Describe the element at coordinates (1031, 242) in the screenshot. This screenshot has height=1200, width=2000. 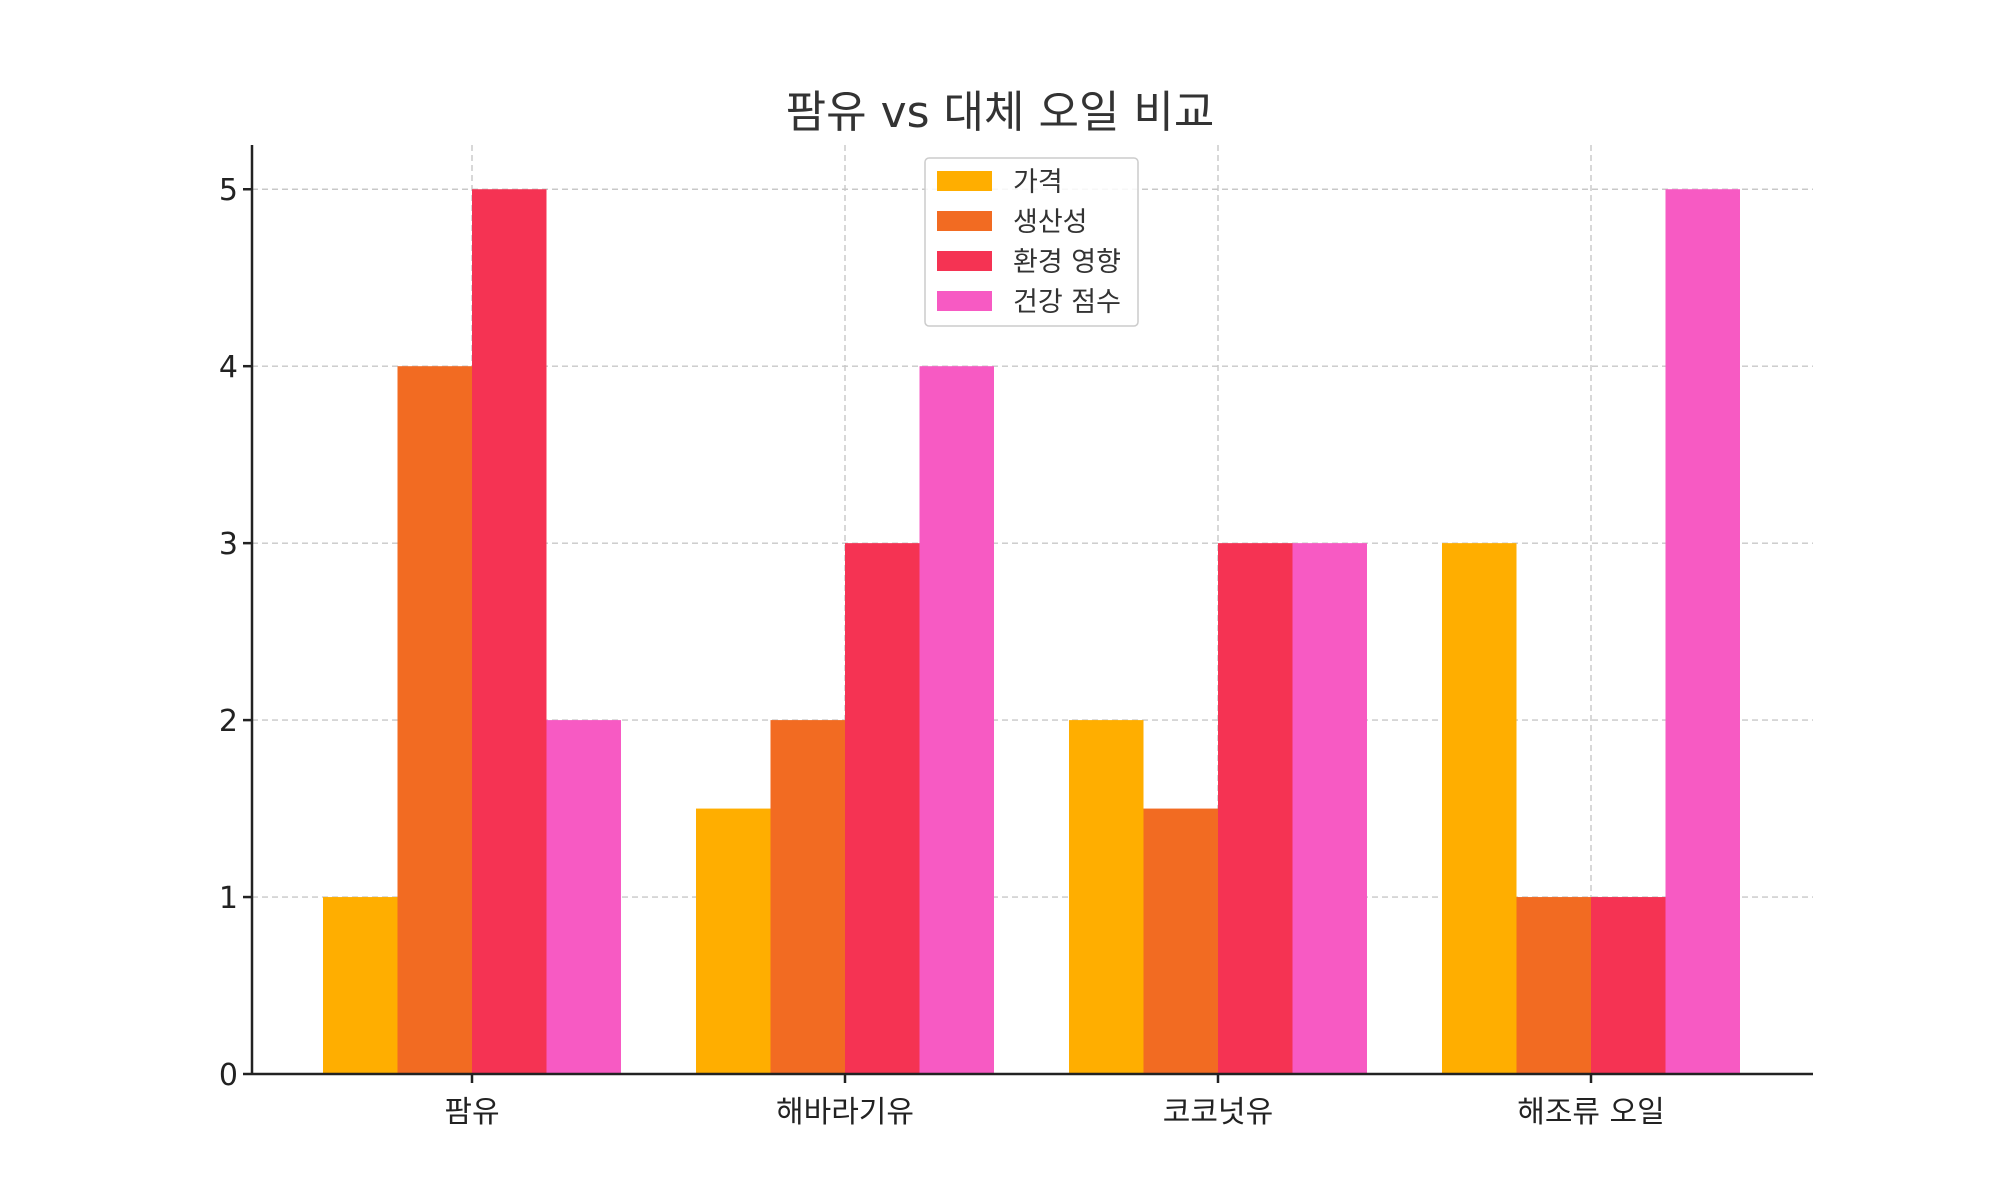
I see `legend-frame` at that location.